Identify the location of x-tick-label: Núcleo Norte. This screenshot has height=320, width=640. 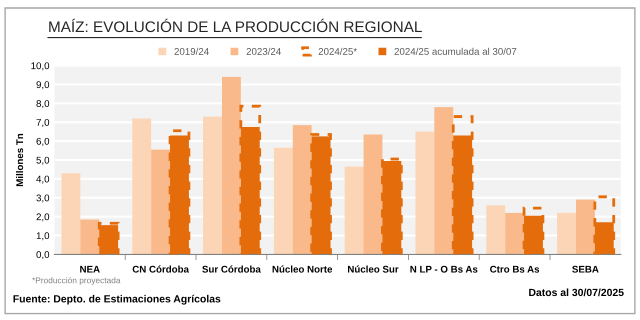
(302, 269).